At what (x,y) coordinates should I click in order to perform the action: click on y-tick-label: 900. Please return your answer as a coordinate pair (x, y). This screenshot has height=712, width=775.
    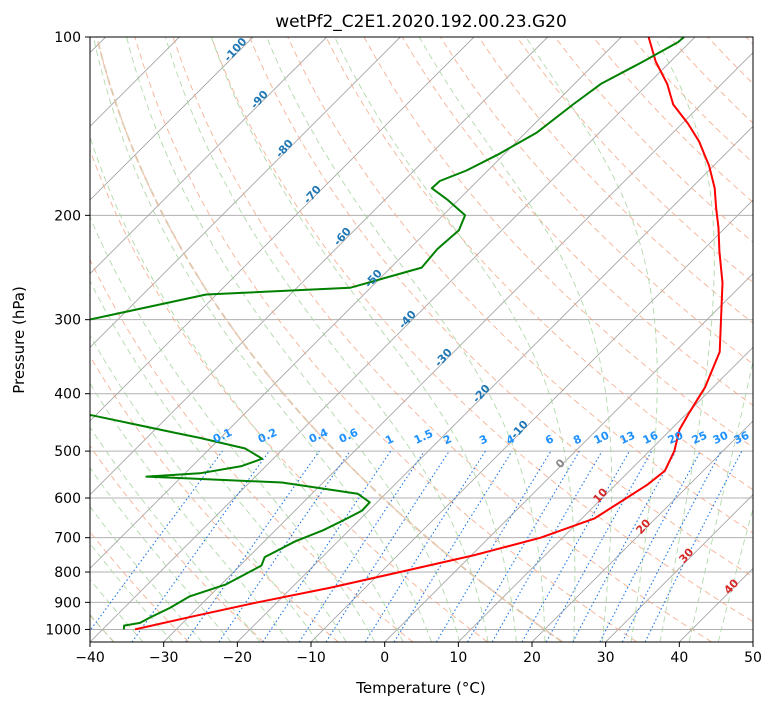
    Looking at the image, I should click on (67, 603).